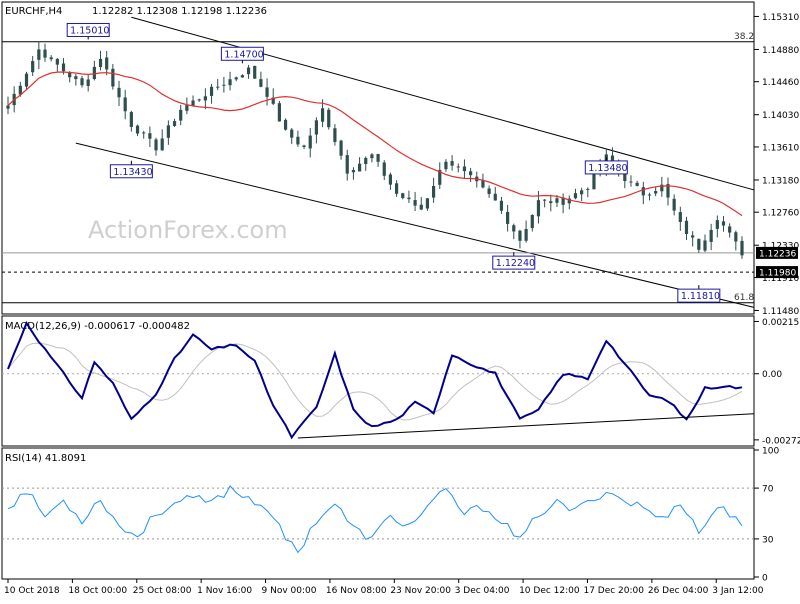 This screenshot has width=800, height=604. I want to click on rsi-axis-label: 100, so click(770, 452).